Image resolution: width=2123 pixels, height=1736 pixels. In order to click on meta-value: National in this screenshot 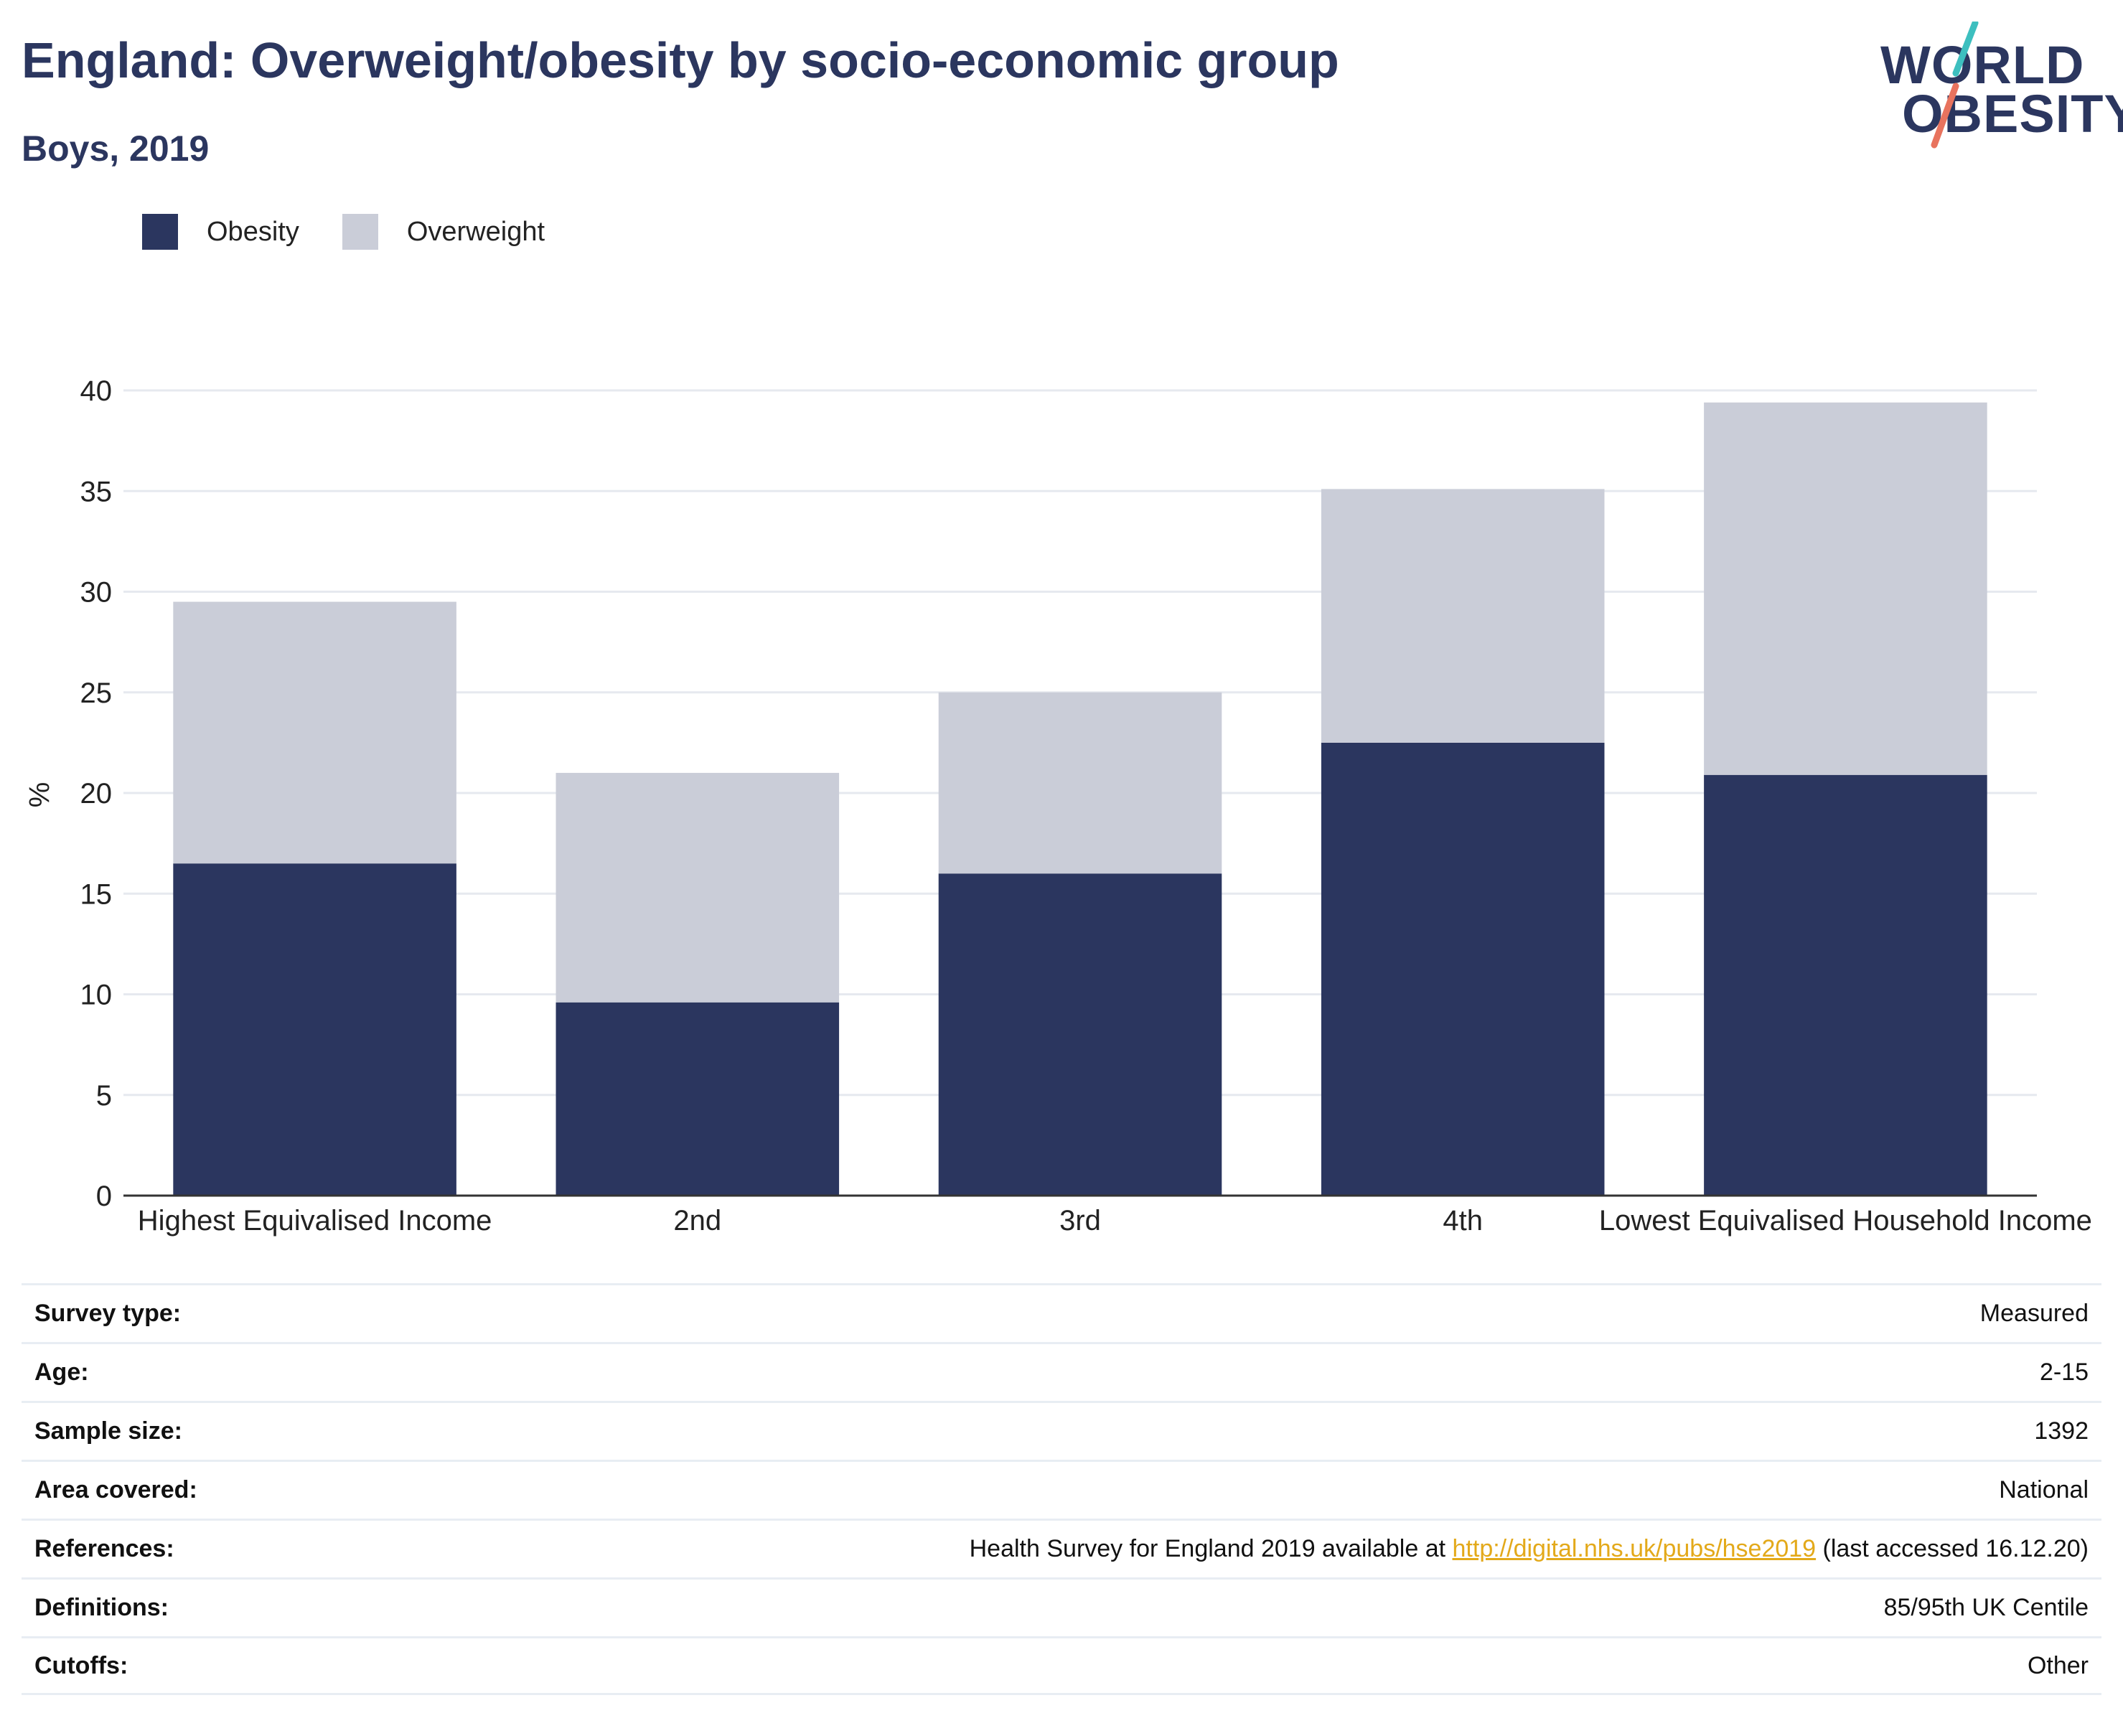, I will do `click(2044, 1489)`.